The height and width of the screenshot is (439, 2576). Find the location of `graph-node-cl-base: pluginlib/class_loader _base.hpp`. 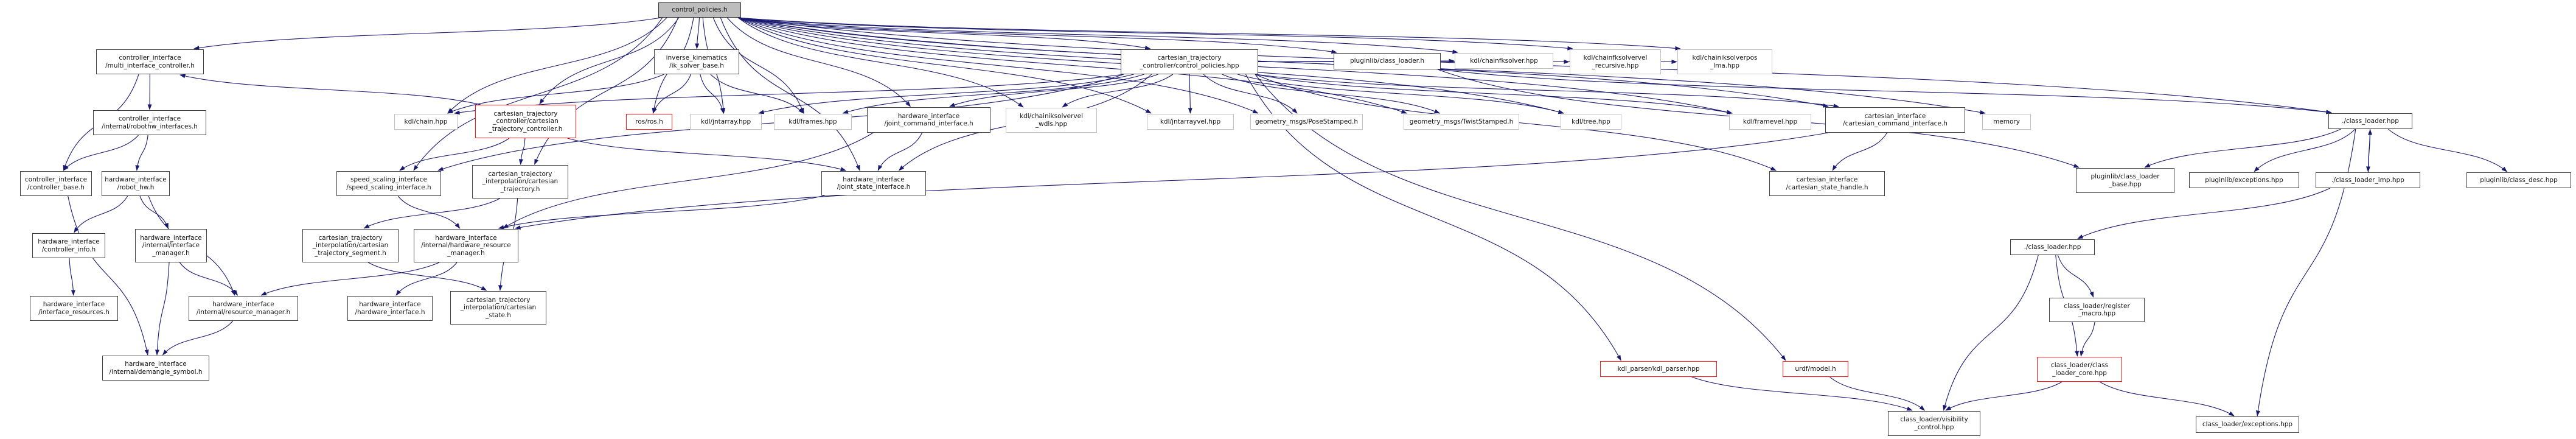

graph-node-cl-base: pluginlib/class_loader _base.hpp is located at coordinates (2125, 180).